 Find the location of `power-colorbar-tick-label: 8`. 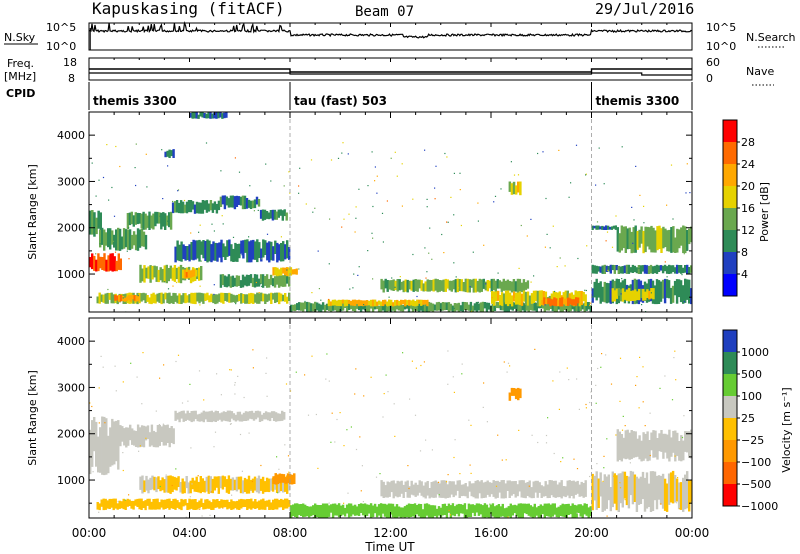

power-colorbar-tick-label: 8 is located at coordinates (744, 252).